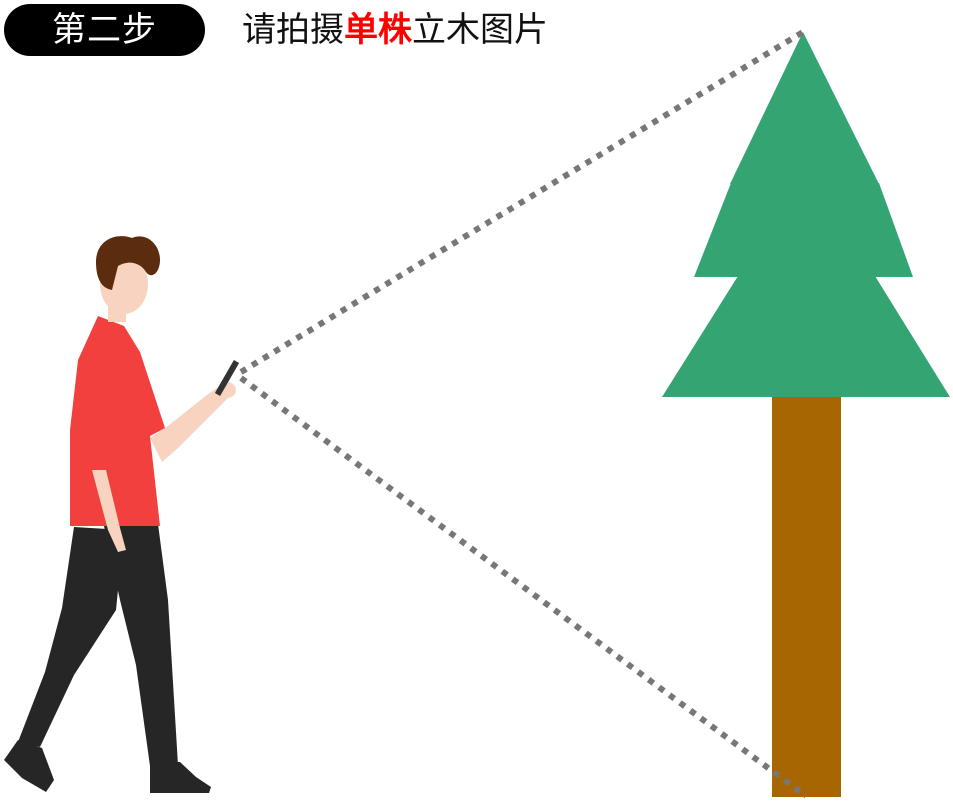 Image resolution: width=953 pixels, height=802 pixels. I want to click on person-front-shoe, so click(180, 777).